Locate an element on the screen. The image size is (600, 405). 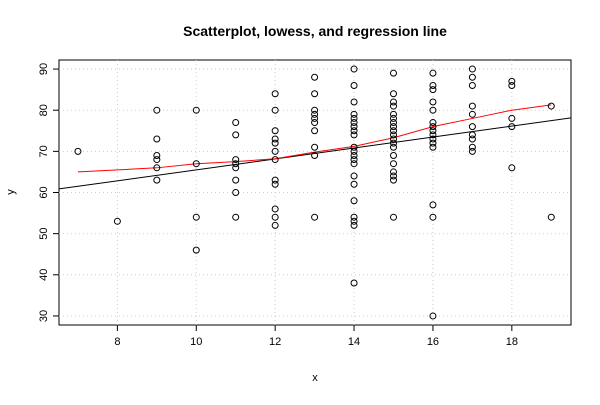
x-tick-label: 14 is located at coordinates (354, 342).